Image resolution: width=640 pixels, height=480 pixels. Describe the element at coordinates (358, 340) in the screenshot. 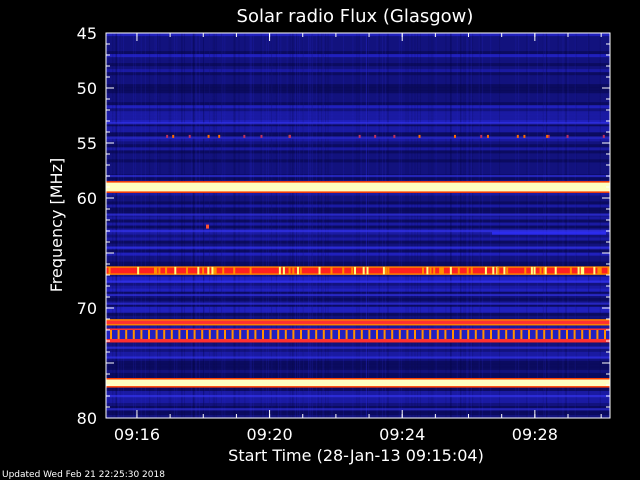

I see `emission-band-line` at that location.